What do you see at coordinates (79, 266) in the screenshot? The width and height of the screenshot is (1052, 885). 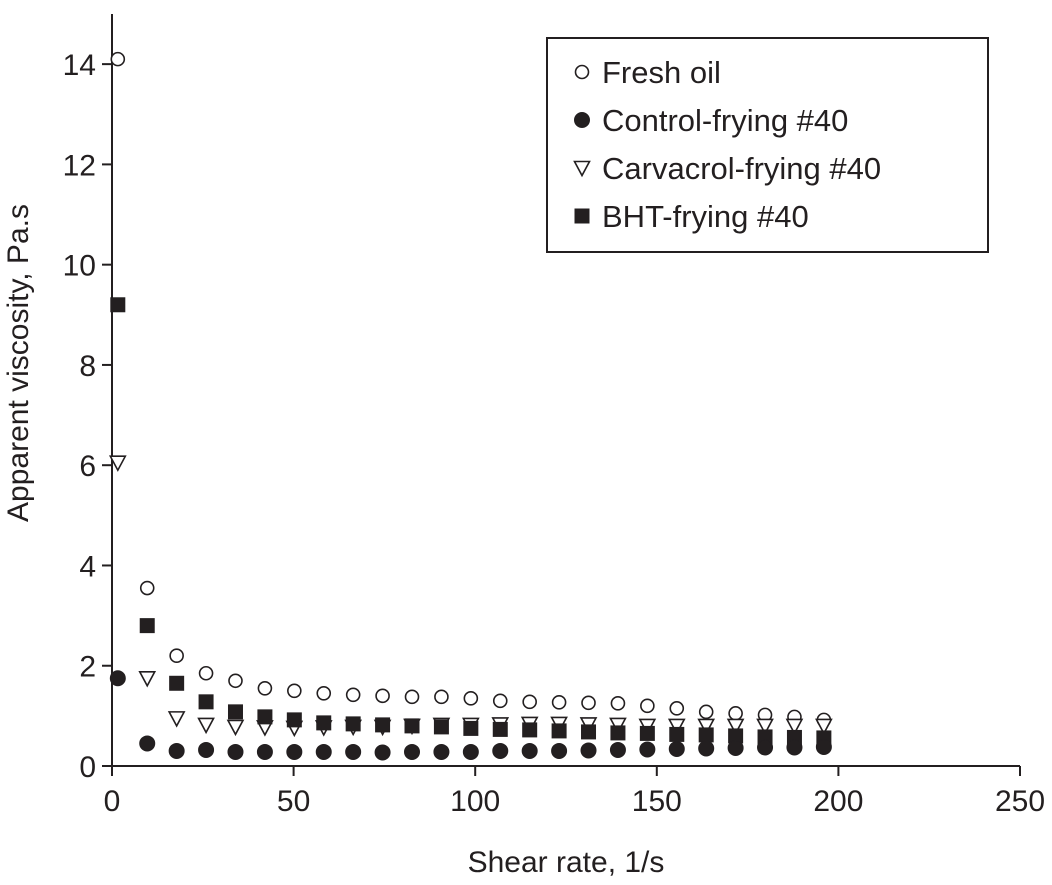 I see `y-tick-label: 10` at bounding box center [79, 266].